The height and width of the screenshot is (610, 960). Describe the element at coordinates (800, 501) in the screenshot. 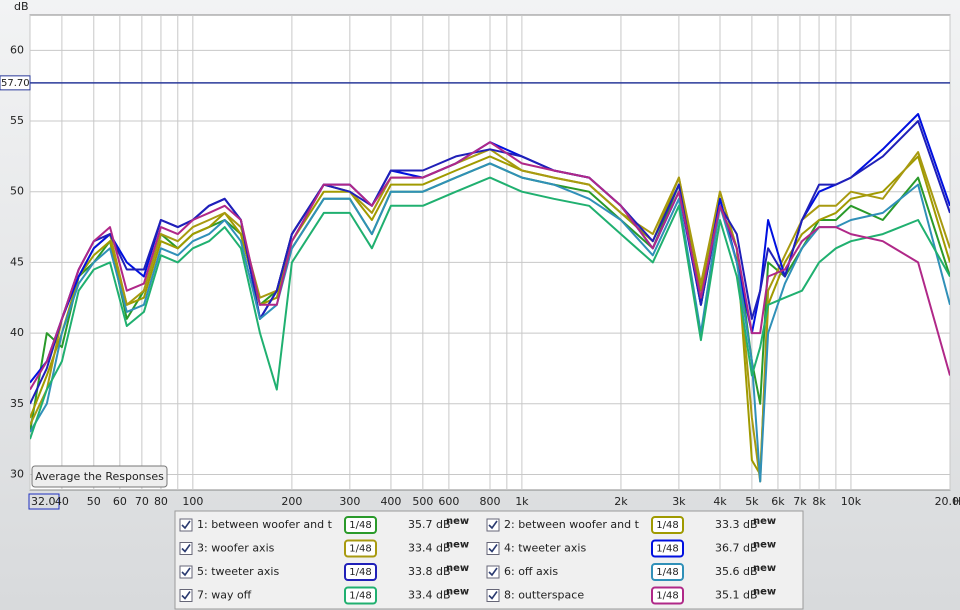

I see `x-tick-label: 7k` at that location.